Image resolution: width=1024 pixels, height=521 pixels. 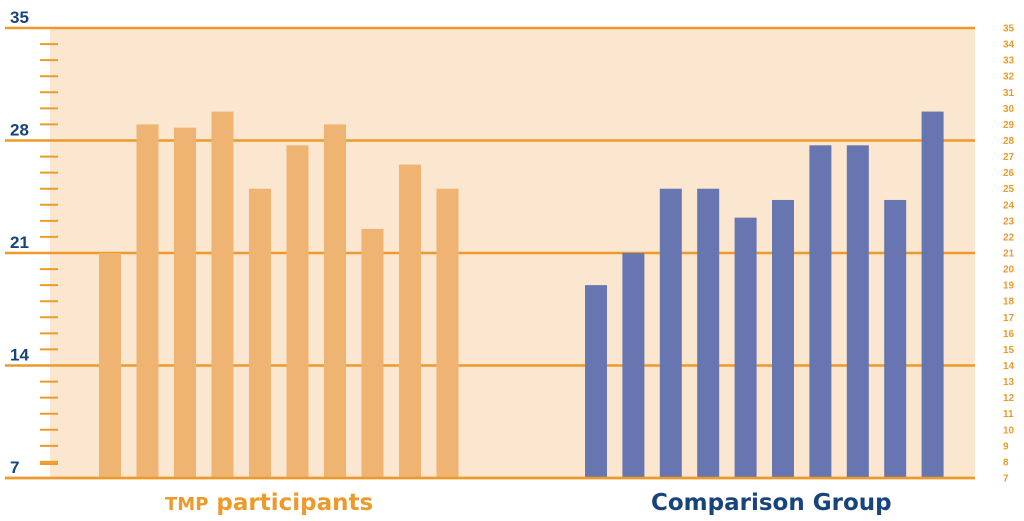 What do you see at coordinates (1009, 189) in the screenshot?
I see `right-tick-label: 25` at bounding box center [1009, 189].